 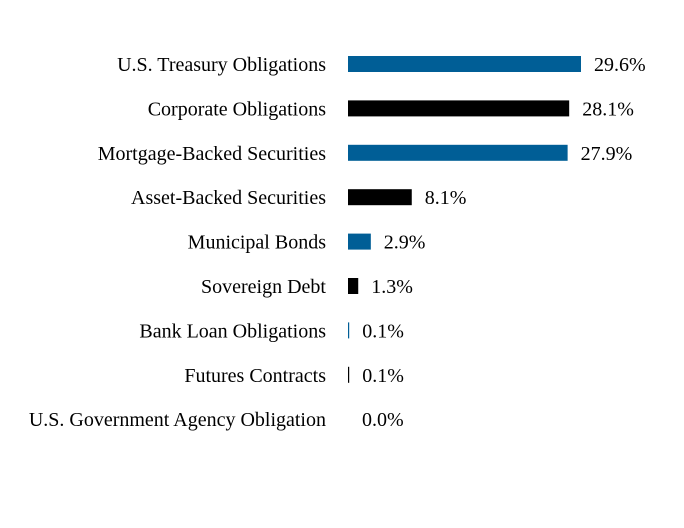 What do you see at coordinates (212, 154) in the screenshot?
I see `category-label-2: Mortgage-Backed Securities` at bounding box center [212, 154].